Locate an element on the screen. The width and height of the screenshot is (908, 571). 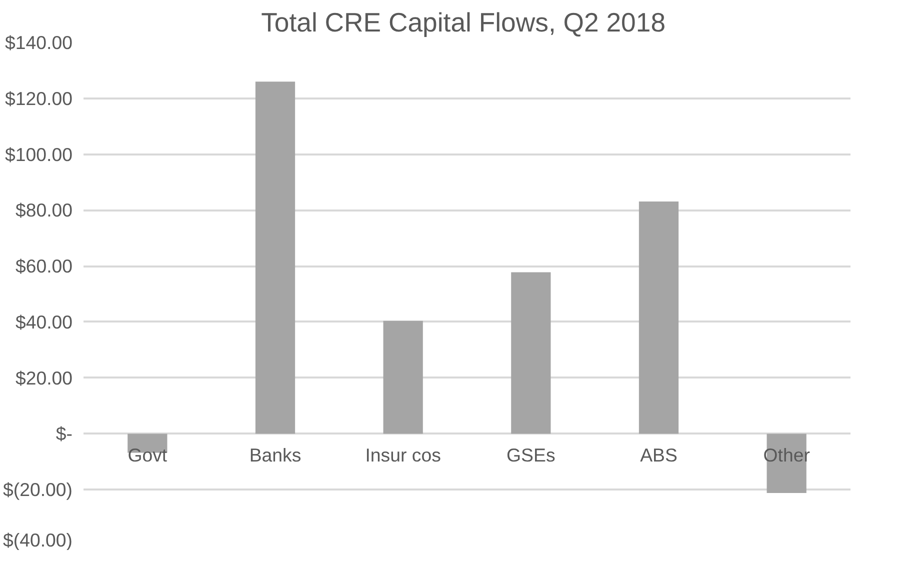
y-tick-label: $- is located at coordinates (64, 433).